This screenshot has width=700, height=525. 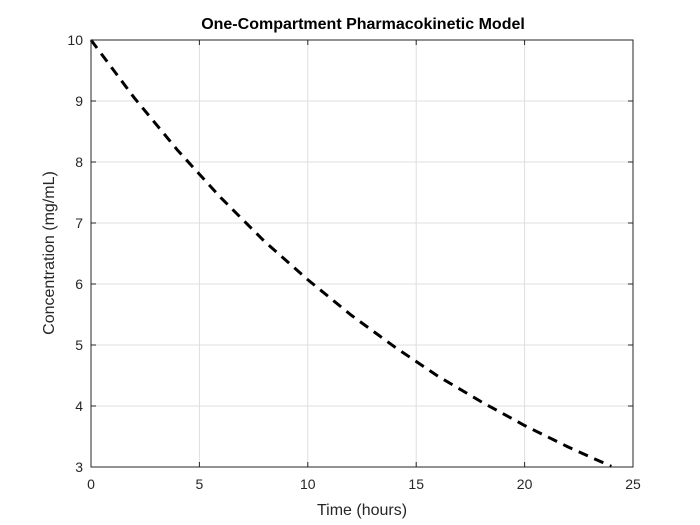 What do you see at coordinates (79, 162) in the screenshot?
I see `y-tick-label: 8` at bounding box center [79, 162].